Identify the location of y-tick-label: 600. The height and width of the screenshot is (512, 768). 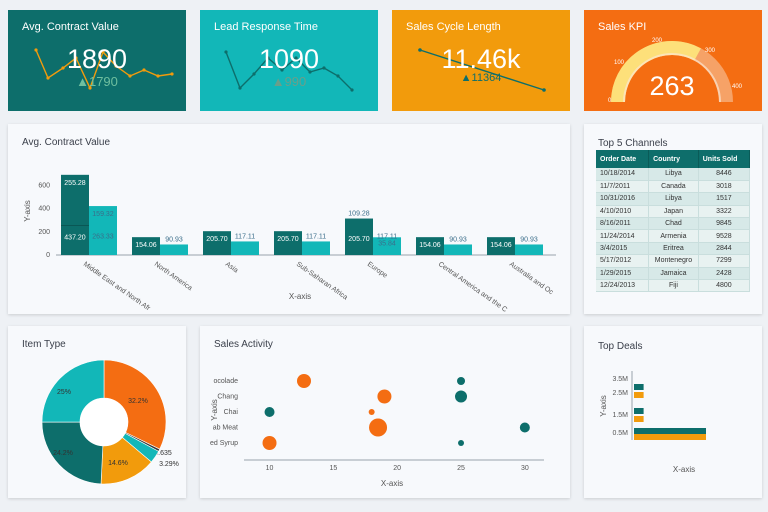
(44, 186).